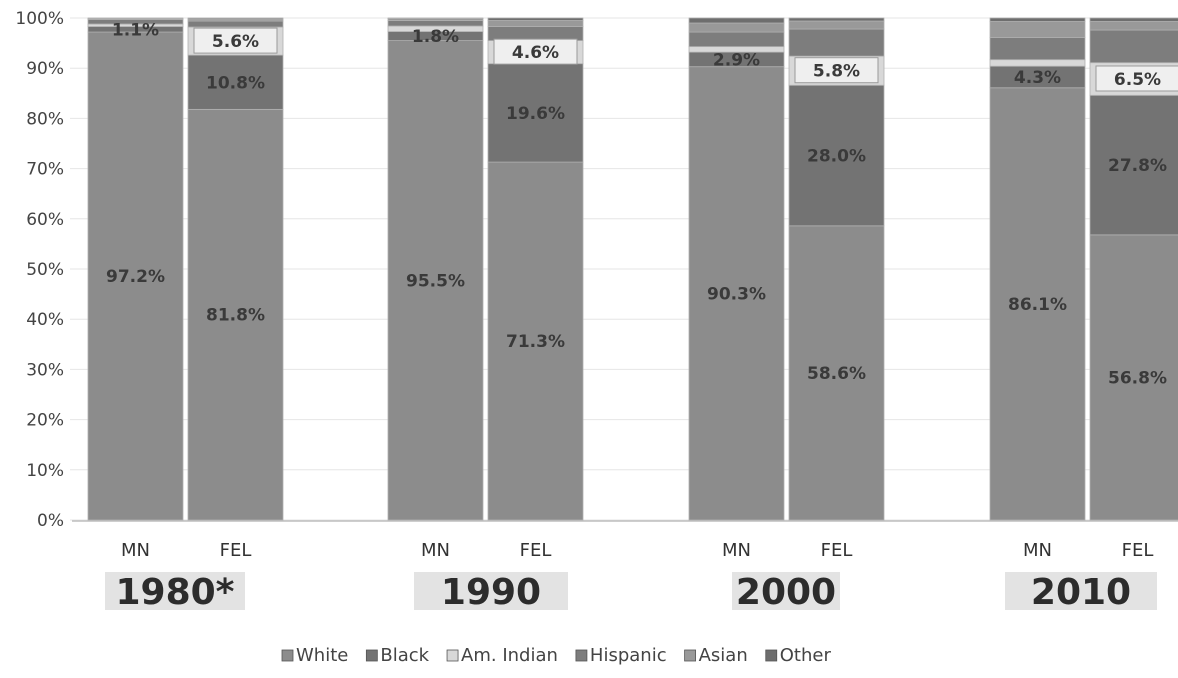 The width and height of the screenshot is (1178, 678). Describe the element at coordinates (509, 655) in the screenshot. I see `legend-label: Am. Indian` at that location.